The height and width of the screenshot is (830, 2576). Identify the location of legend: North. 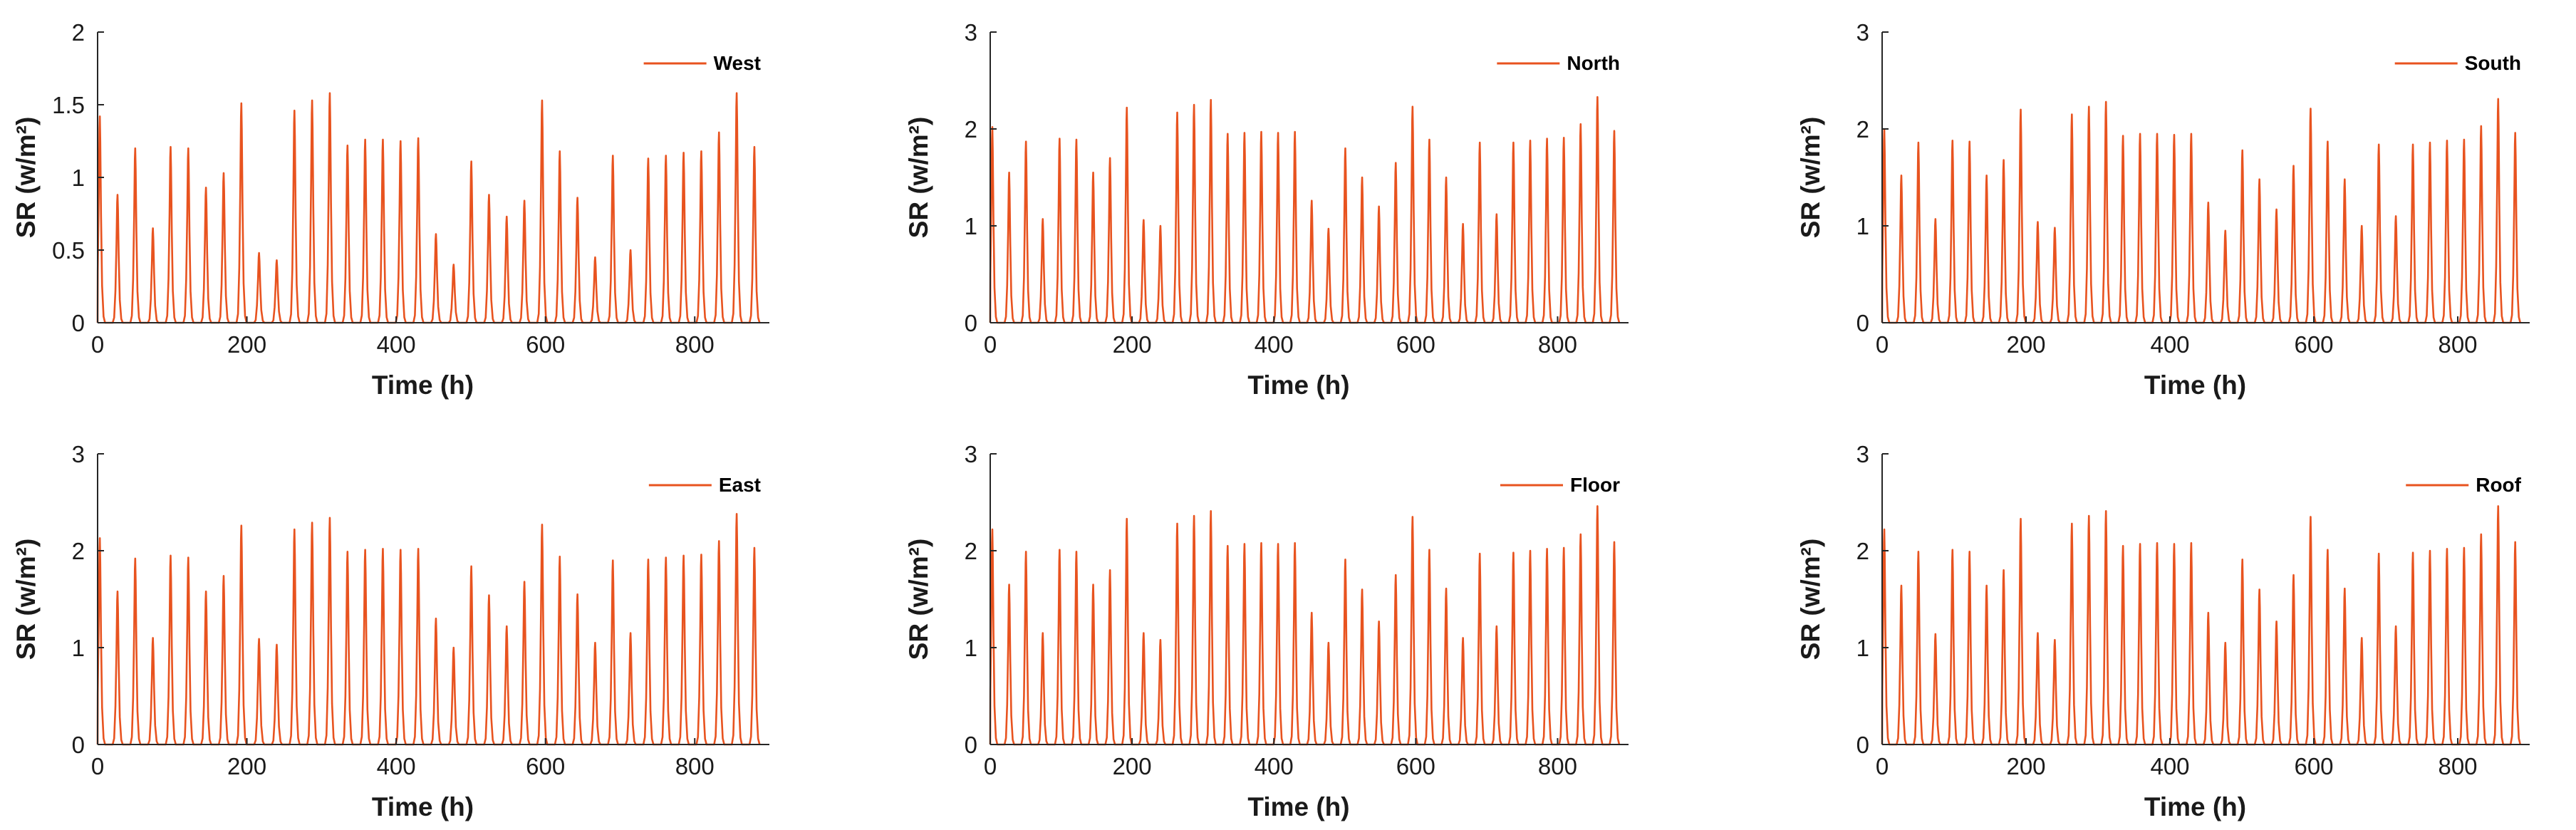
(1558, 63).